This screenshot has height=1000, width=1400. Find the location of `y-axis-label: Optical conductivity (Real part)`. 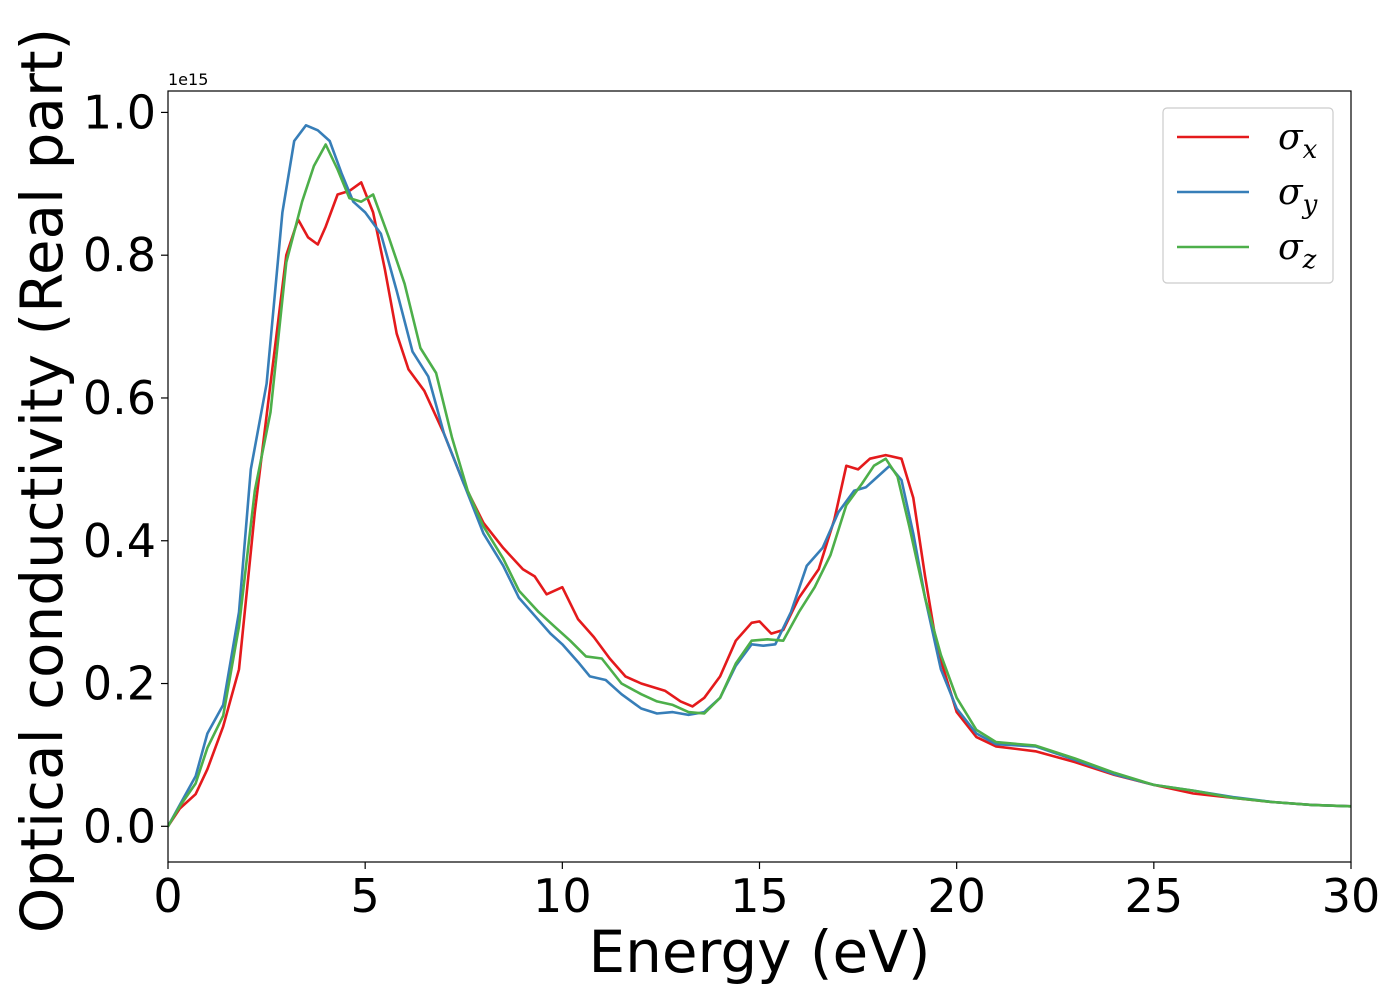

y-axis-label: Optical conductivity (Real part) is located at coordinates (42, 480).